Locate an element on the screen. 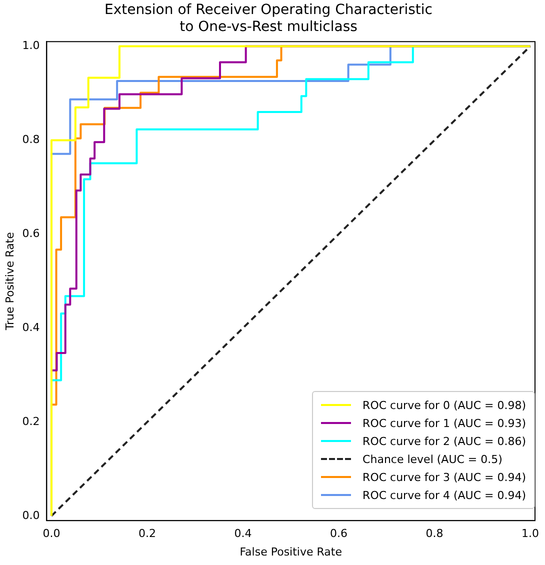 The height and width of the screenshot is (565, 545). legend-label: ROC curve for 3 (AUC = 0.94) is located at coordinates (444, 477).